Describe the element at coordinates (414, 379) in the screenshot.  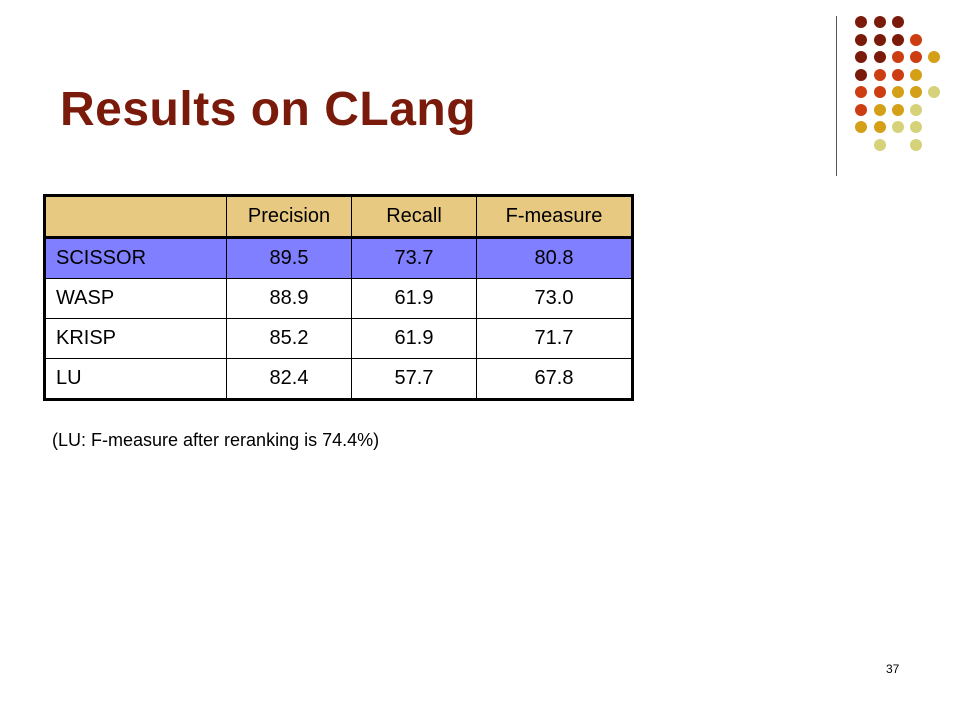
I see `recall-cell: 57.7` at that location.